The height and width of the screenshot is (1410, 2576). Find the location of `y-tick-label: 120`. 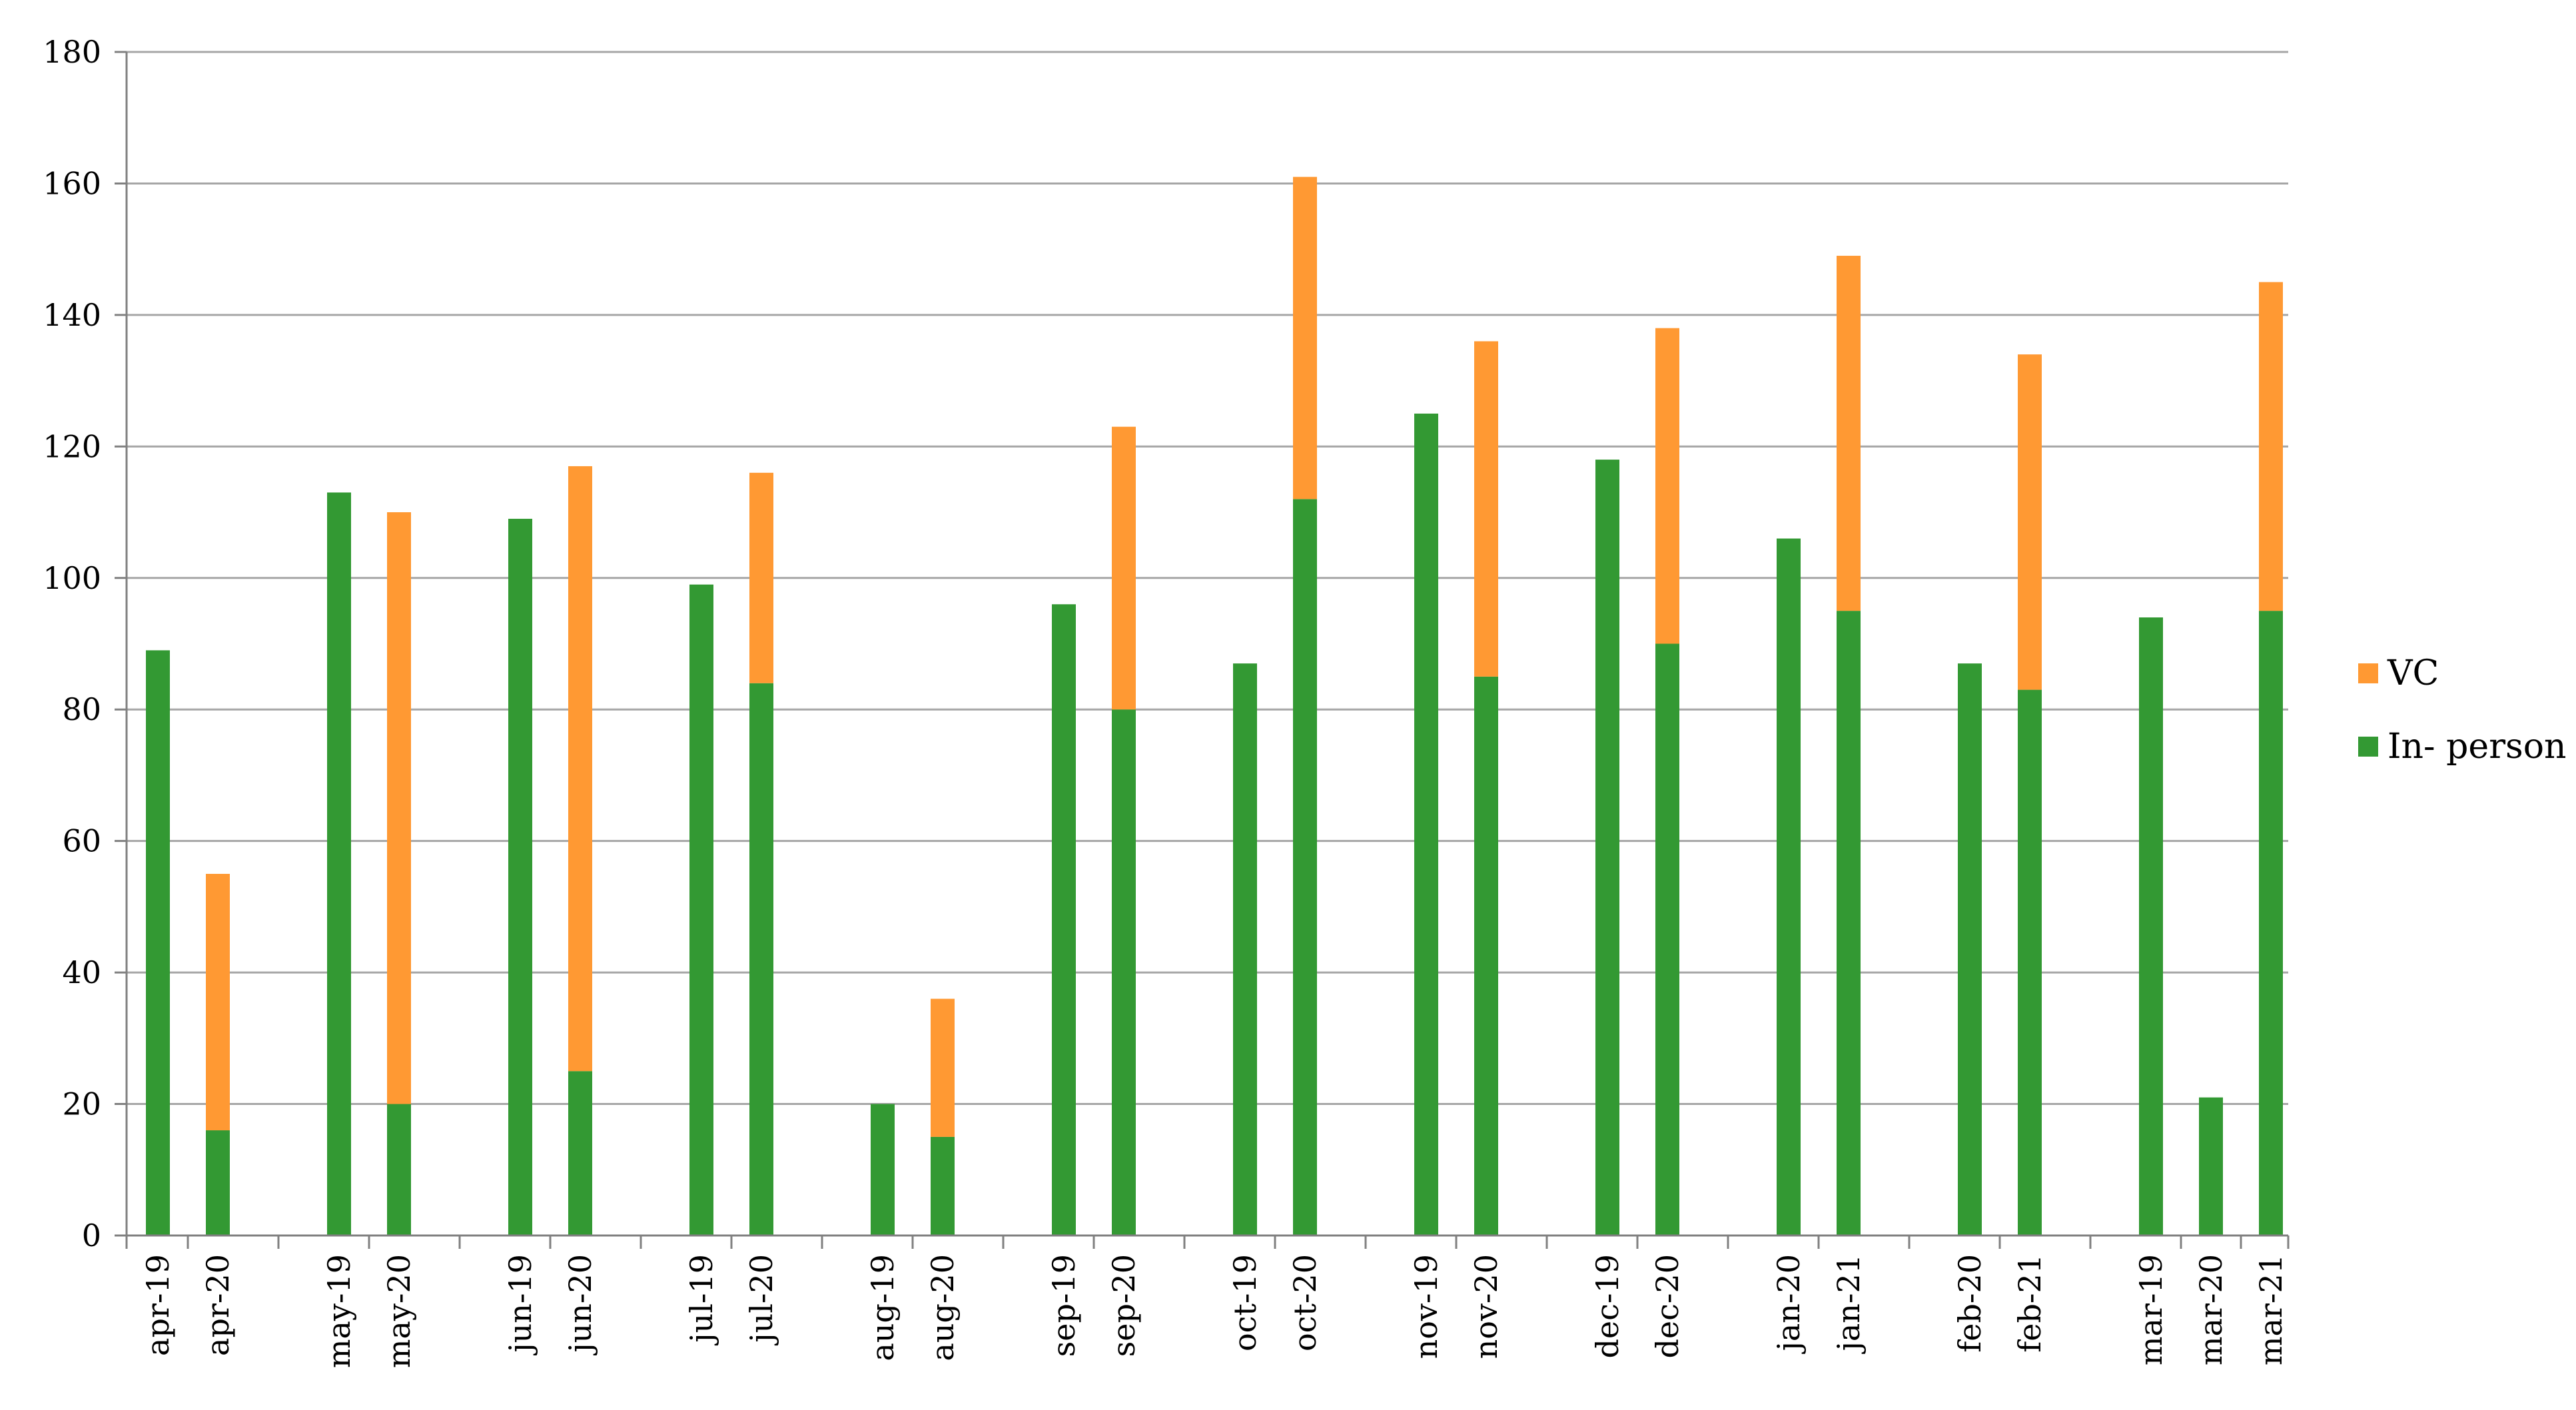

y-tick-label: 120 is located at coordinates (72, 446).